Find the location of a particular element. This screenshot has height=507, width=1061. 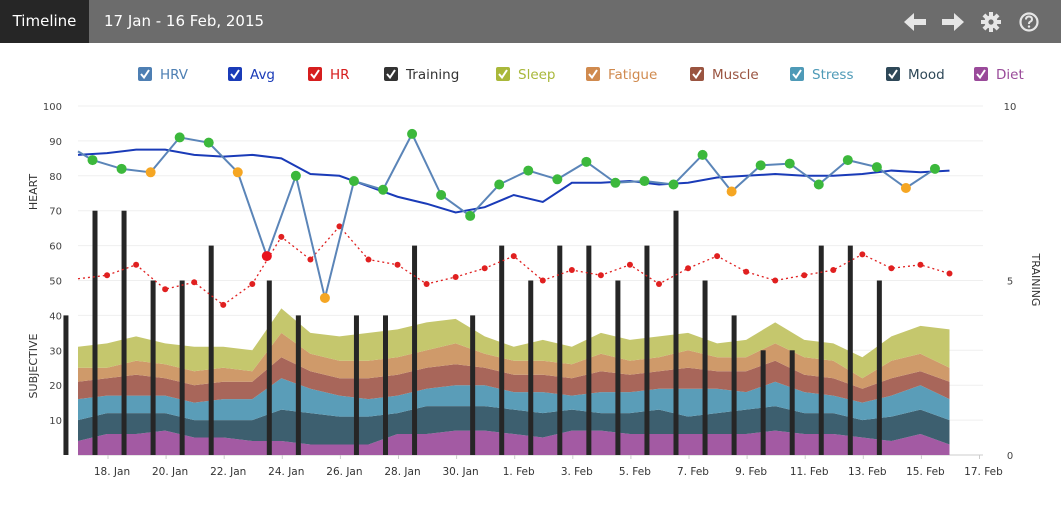

x-tick-label: 11. Feb is located at coordinates (809, 472).